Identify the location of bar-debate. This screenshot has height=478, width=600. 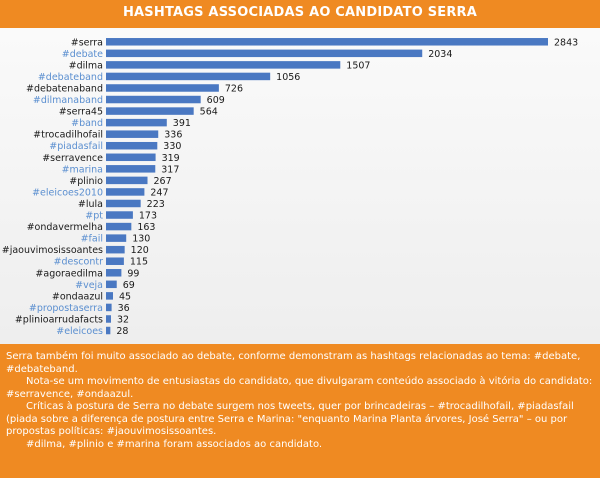
(264, 53).